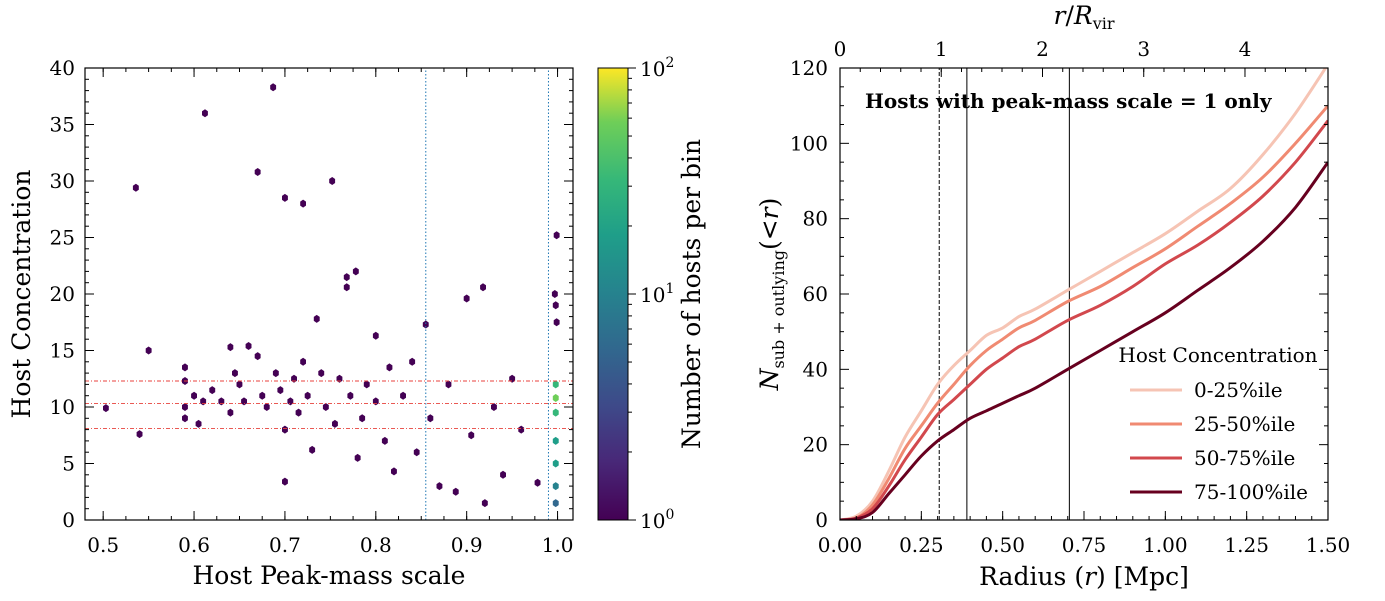  What do you see at coordinates (815, 219) in the screenshot?
I see `y-tick-label: 80` at bounding box center [815, 219].